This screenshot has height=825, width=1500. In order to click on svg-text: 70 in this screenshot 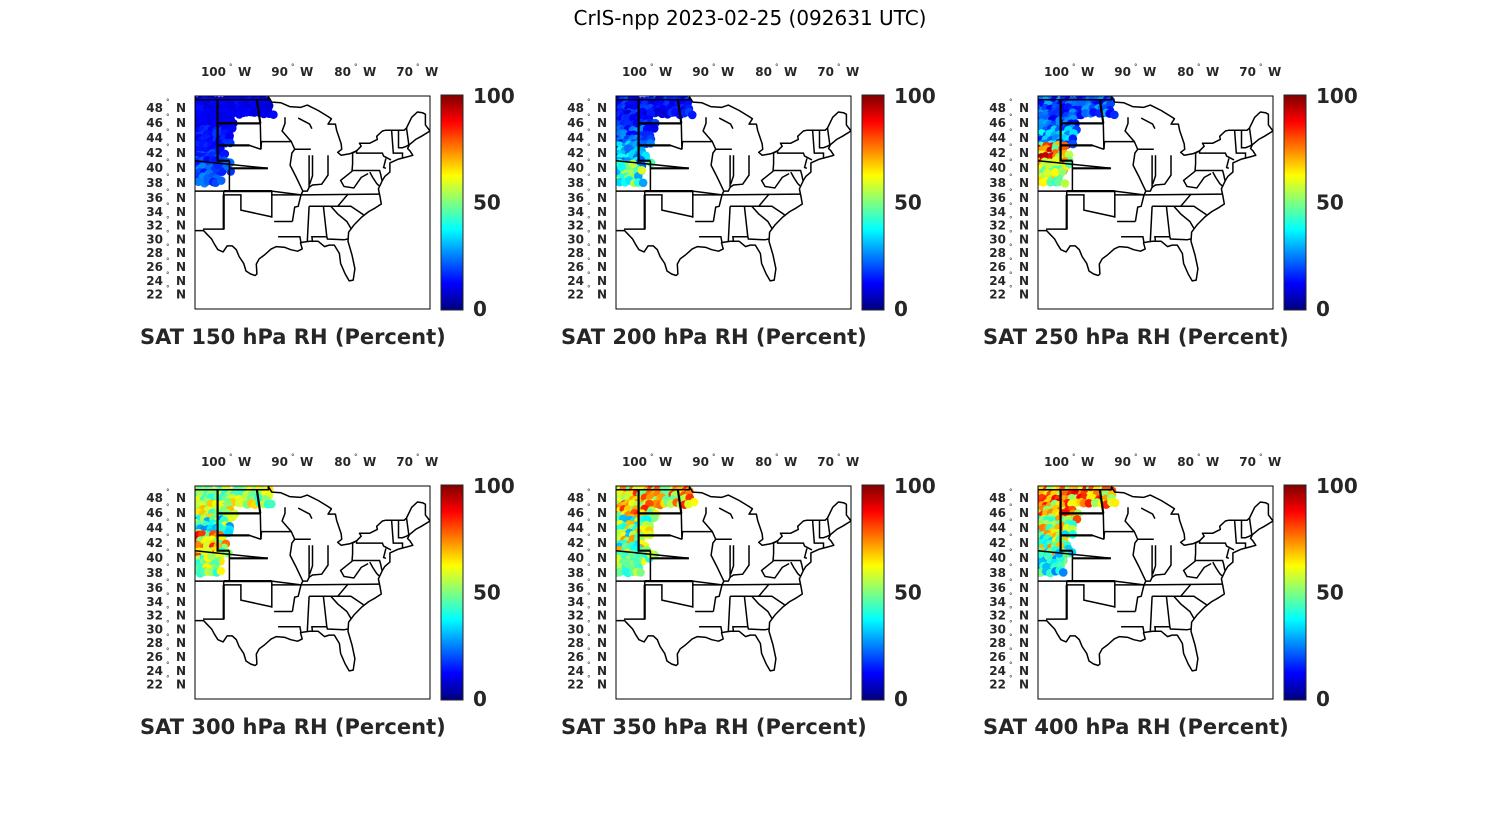, I will do `click(1247, 72)`.